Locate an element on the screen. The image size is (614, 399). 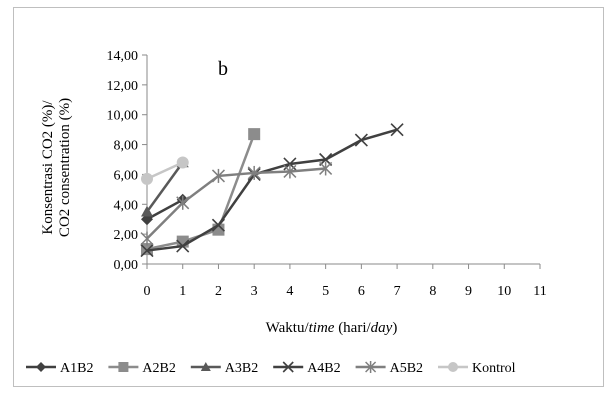
legend-label: A5B2 is located at coordinates (406, 368).